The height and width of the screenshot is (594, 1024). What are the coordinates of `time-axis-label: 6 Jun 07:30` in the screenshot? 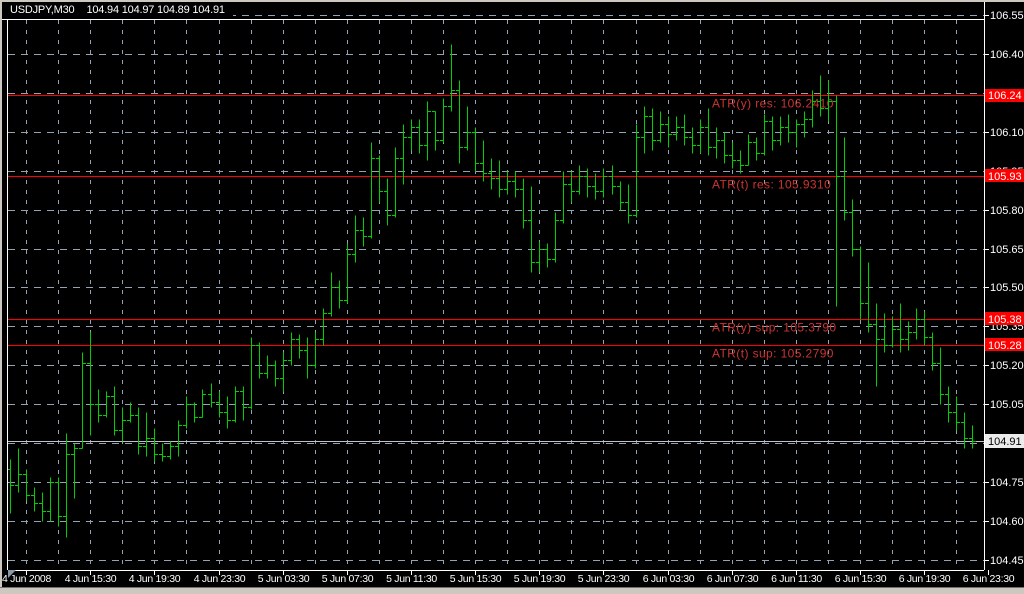 It's located at (733, 579).